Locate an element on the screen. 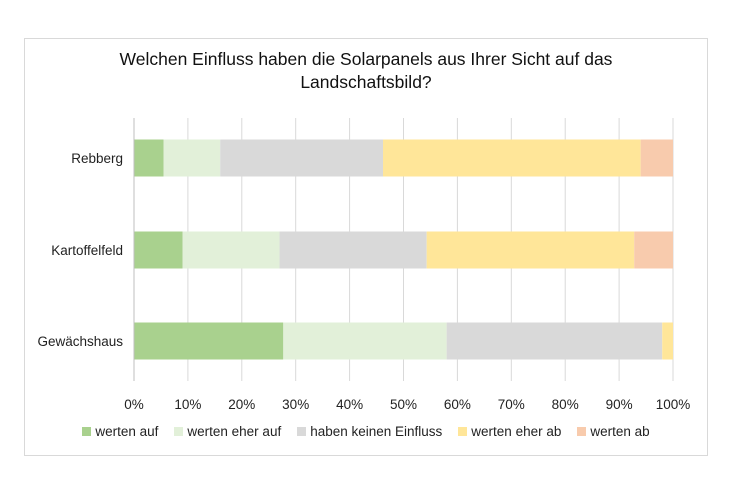  legend-item: haben keinen Einfluss is located at coordinates (369, 431).